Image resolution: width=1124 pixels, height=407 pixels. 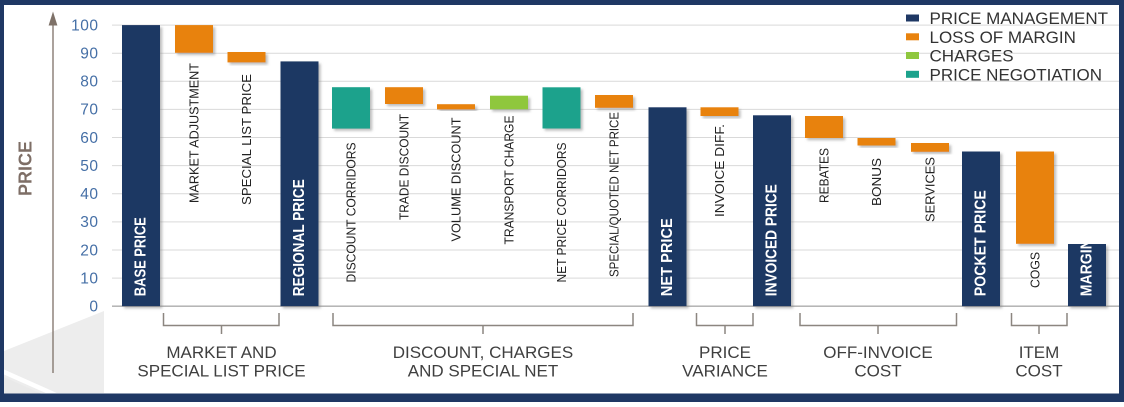 What do you see at coordinates (824, 175) in the screenshot?
I see `svg-text: REBATES` at bounding box center [824, 175].